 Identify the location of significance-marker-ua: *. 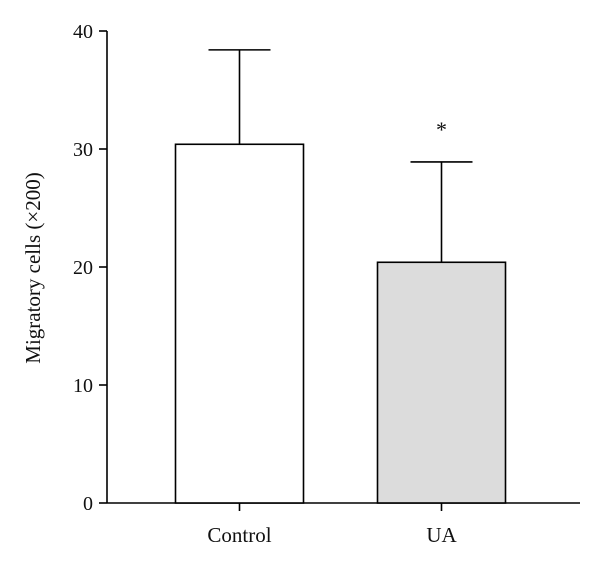
(441, 129).